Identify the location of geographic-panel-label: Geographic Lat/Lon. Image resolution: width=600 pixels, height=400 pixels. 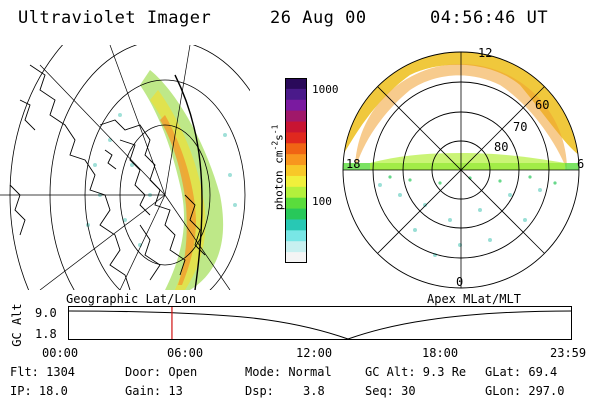
(131, 299).